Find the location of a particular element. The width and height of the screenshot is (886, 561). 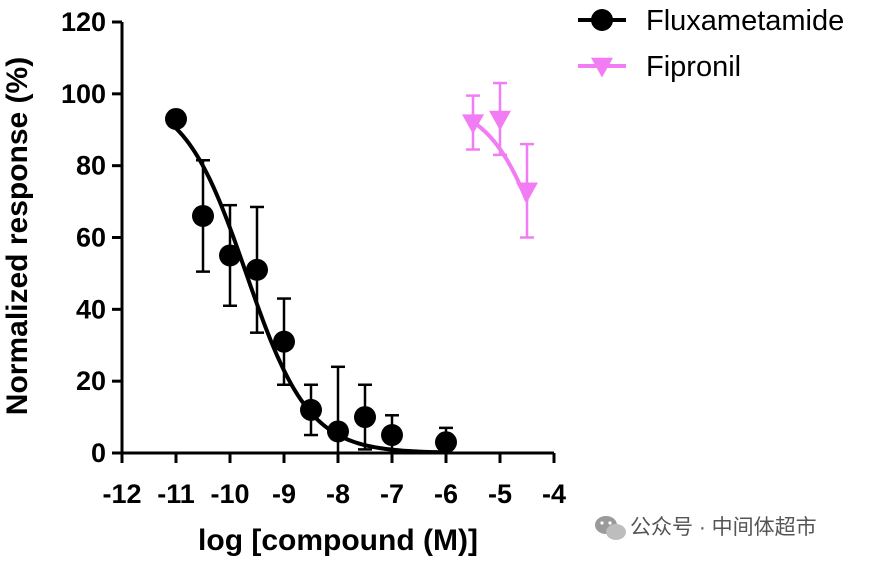

y-tick-label: 100 is located at coordinates (83, 94).